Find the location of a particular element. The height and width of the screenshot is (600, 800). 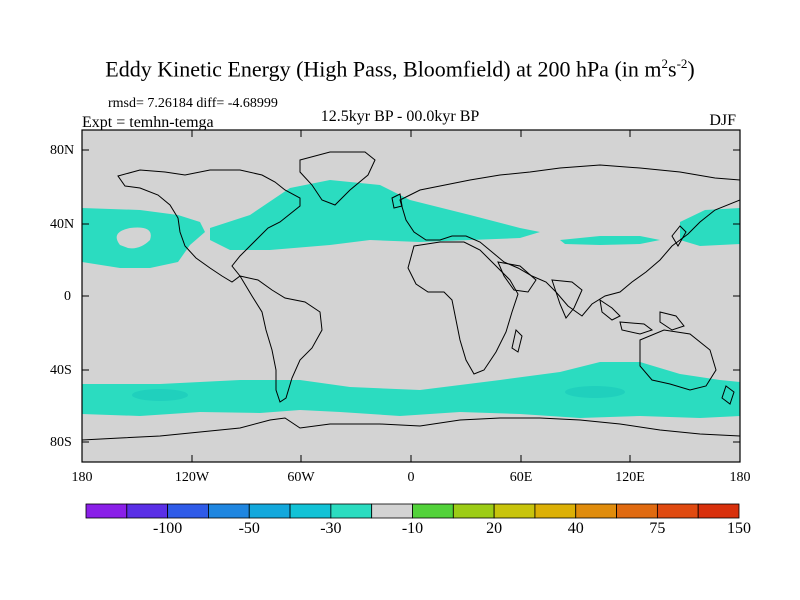

southern-ocean-band is located at coordinates (411, 390).